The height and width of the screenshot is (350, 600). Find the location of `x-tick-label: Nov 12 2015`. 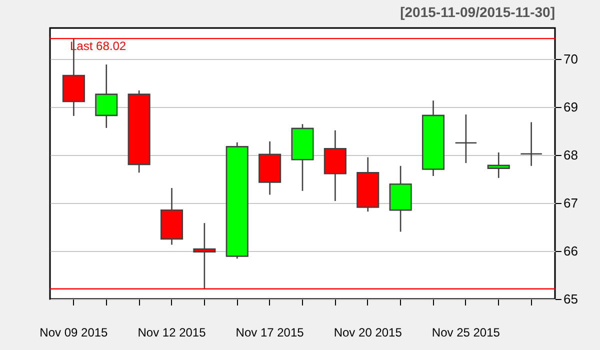

x-tick-label: Nov 12 2015 is located at coordinates (172, 333).